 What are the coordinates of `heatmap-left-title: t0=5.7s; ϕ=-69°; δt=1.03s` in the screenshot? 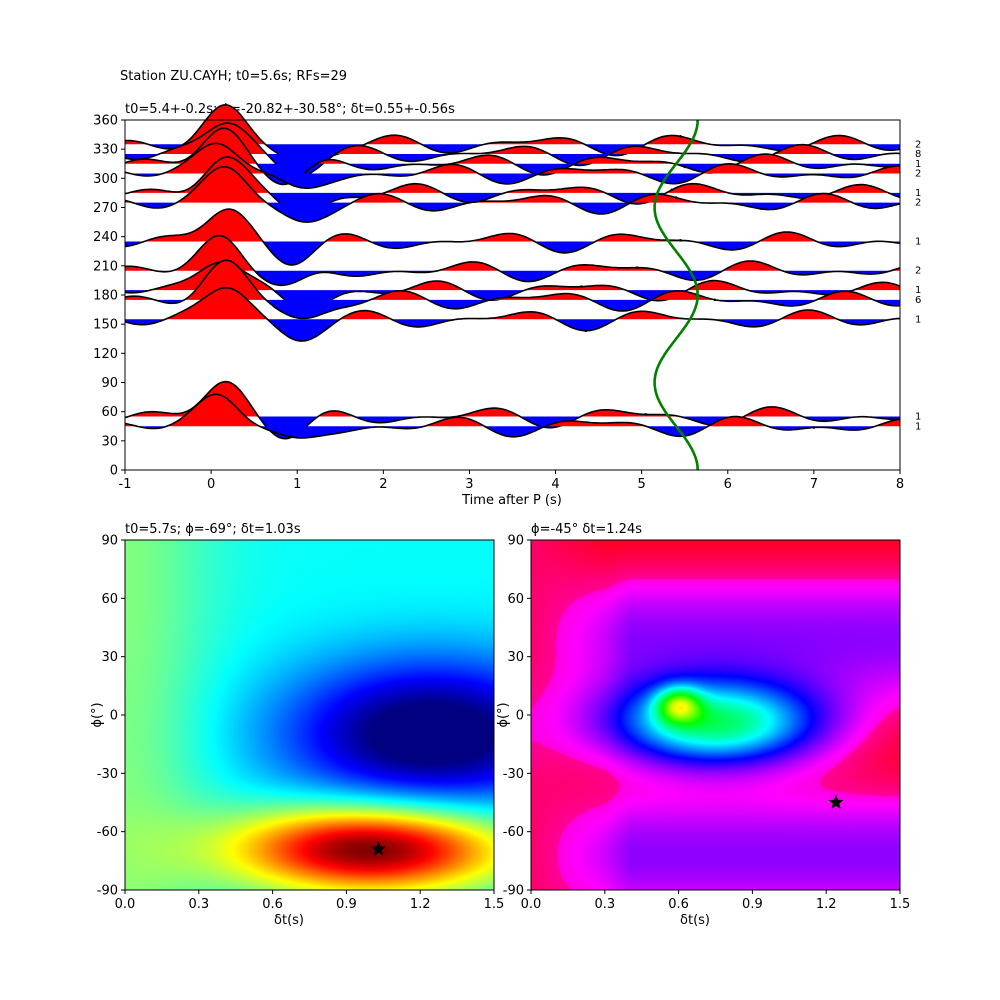 It's located at (213, 529).